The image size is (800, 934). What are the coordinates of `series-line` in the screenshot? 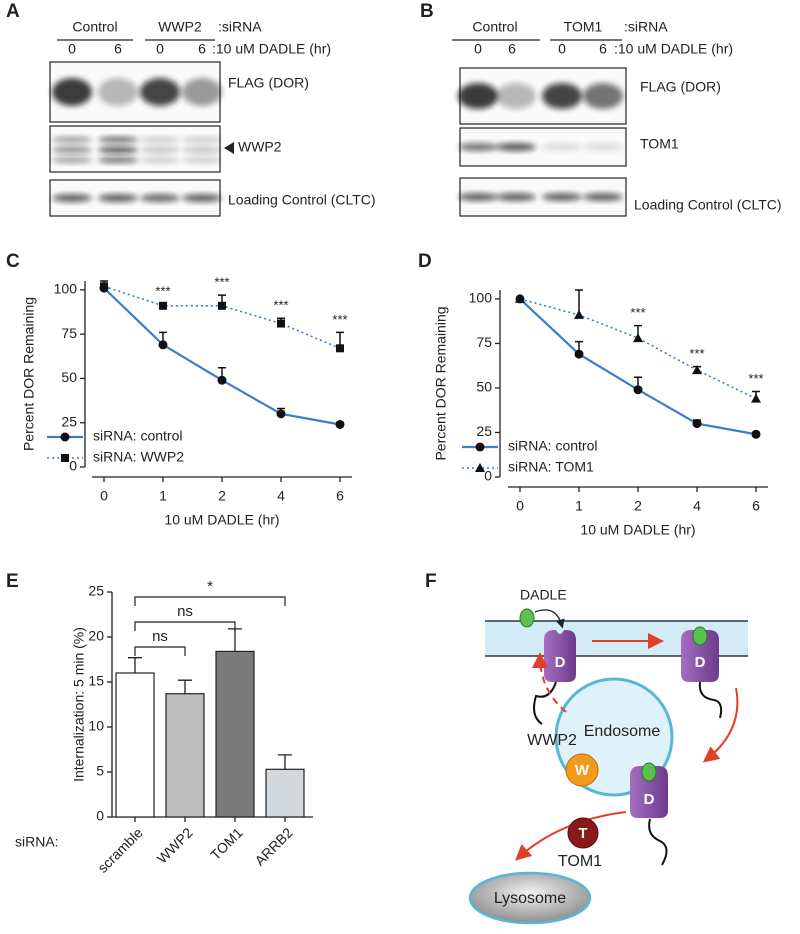 It's located at (638, 349).